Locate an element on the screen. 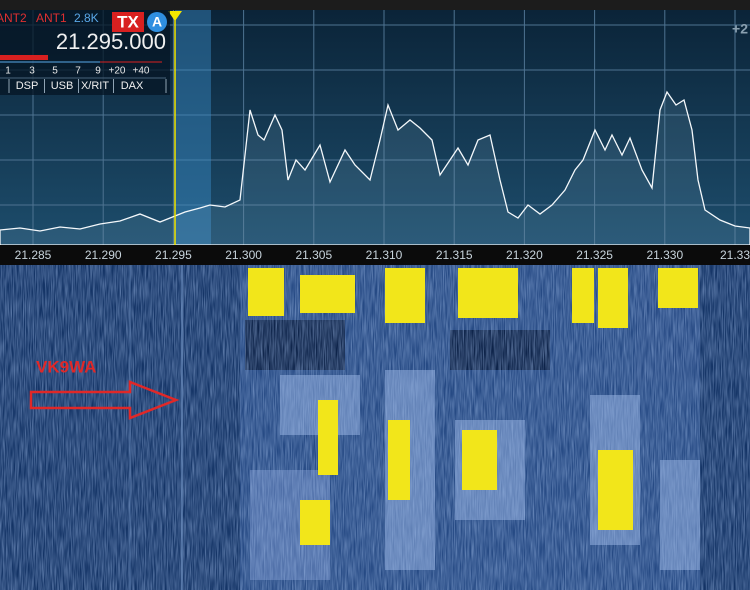 The height and width of the screenshot is (590, 750). frequency-label: 21.295 is located at coordinates (173, 255).